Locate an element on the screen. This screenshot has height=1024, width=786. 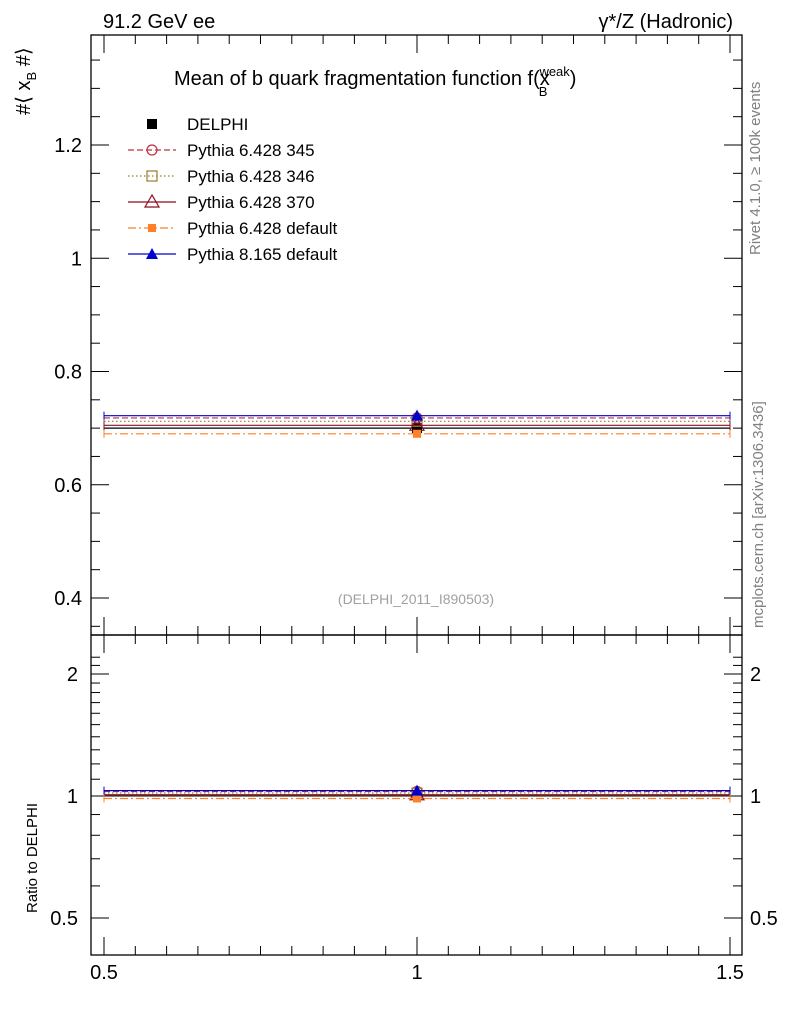
main-ytick-label: 0.6 is located at coordinates (68, 486).